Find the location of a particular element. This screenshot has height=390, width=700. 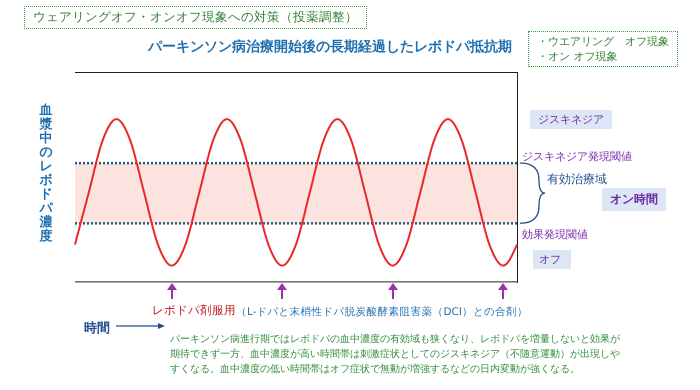

ref-line-label: ジスキネジア発現閾値 is located at coordinates (577, 156).